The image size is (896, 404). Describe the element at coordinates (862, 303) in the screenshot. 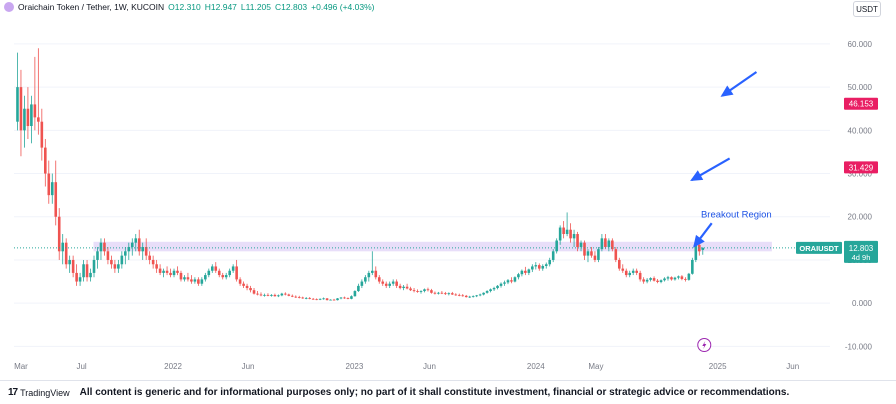

I see `y-tick-label: 0.000` at that location.